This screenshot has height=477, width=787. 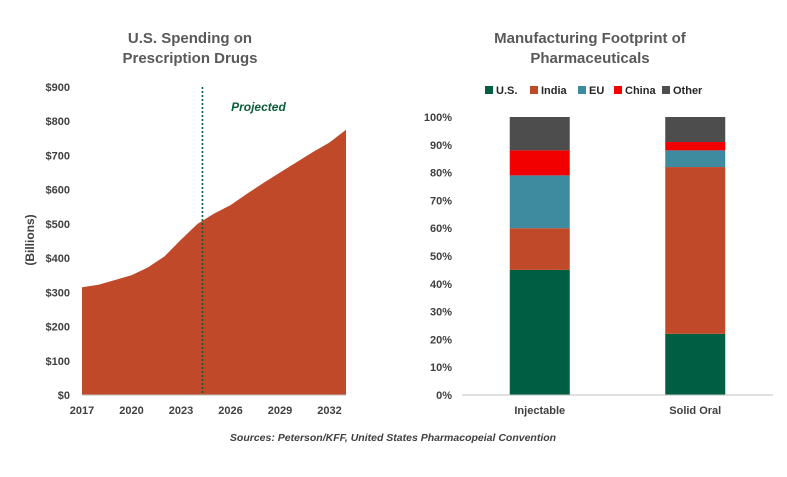 What do you see at coordinates (539, 411) in the screenshot?
I see `category-label: Injectable` at bounding box center [539, 411].